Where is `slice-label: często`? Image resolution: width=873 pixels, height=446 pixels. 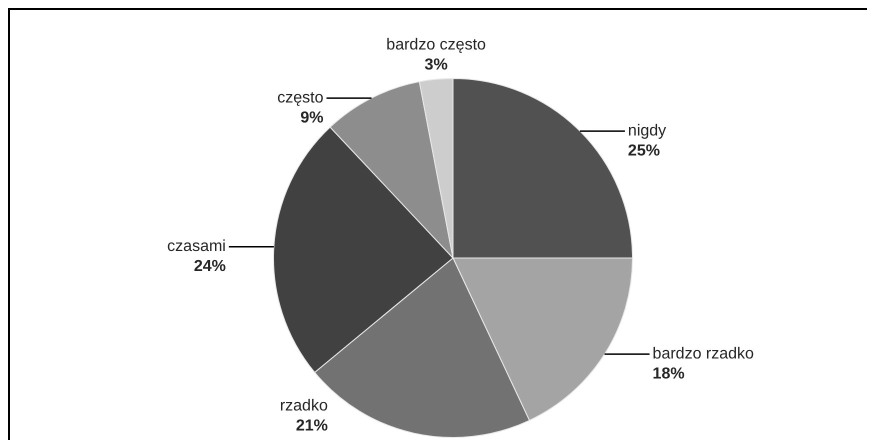 slice-label: często is located at coordinates (300, 97).